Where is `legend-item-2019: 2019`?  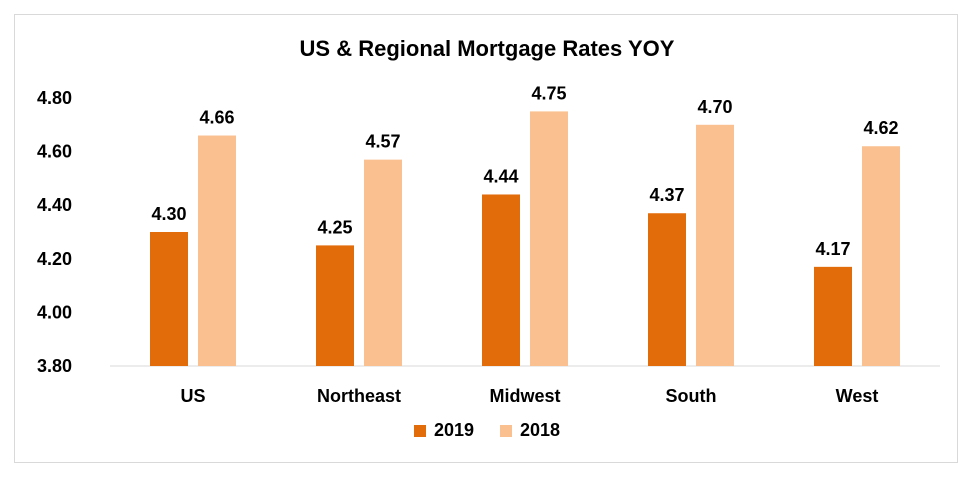 legend-item-2019: 2019 is located at coordinates (443, 430).